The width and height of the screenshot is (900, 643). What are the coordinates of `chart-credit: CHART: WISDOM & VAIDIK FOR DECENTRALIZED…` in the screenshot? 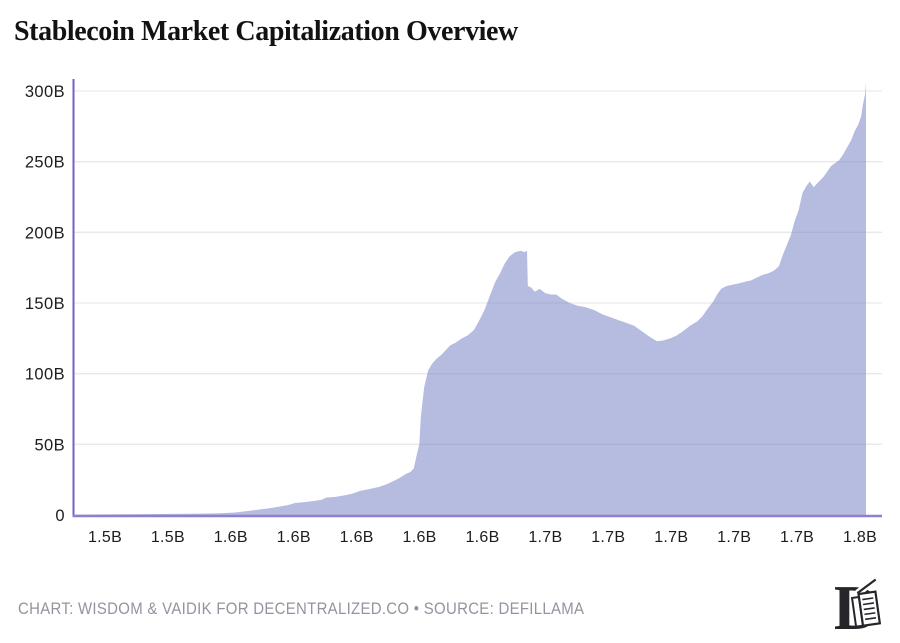 It's located at (301, 608).